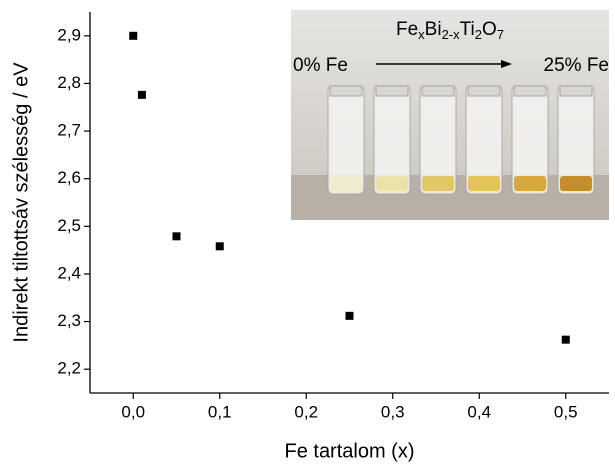  What do you see at coordinates (506, 64) in the screenshot?
I see `arrow-head` at bounding box center [506, 64].